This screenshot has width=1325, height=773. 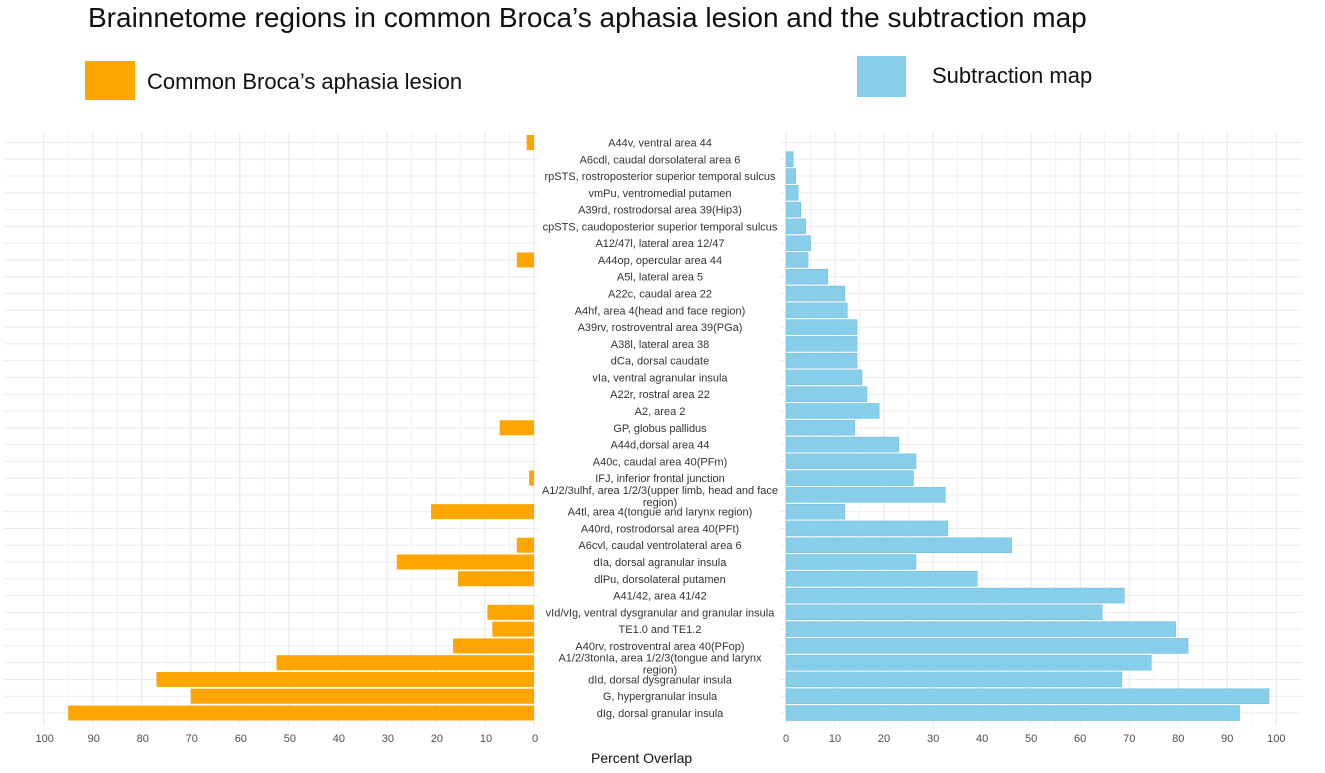 I want to click on x-tick-label-left: 10, so click(x=486, y=739).